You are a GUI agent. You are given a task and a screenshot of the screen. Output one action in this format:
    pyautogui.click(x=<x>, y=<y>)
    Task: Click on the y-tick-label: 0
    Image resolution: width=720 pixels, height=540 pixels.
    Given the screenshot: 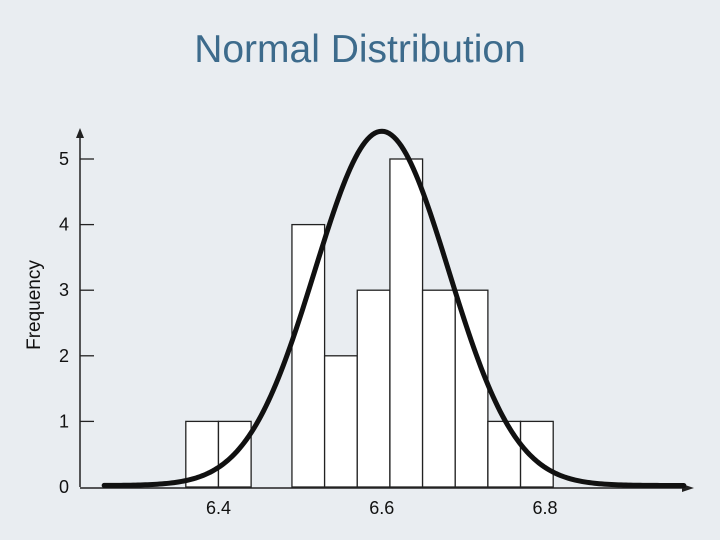 What is the action you would take?
    pyautogui.click(x=64, y=487)
    